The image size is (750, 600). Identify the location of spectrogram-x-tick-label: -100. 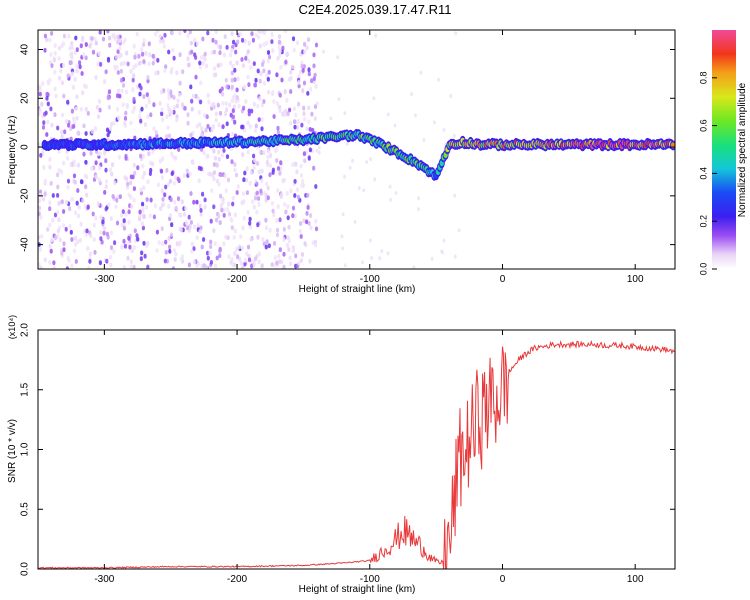
(370, 279).